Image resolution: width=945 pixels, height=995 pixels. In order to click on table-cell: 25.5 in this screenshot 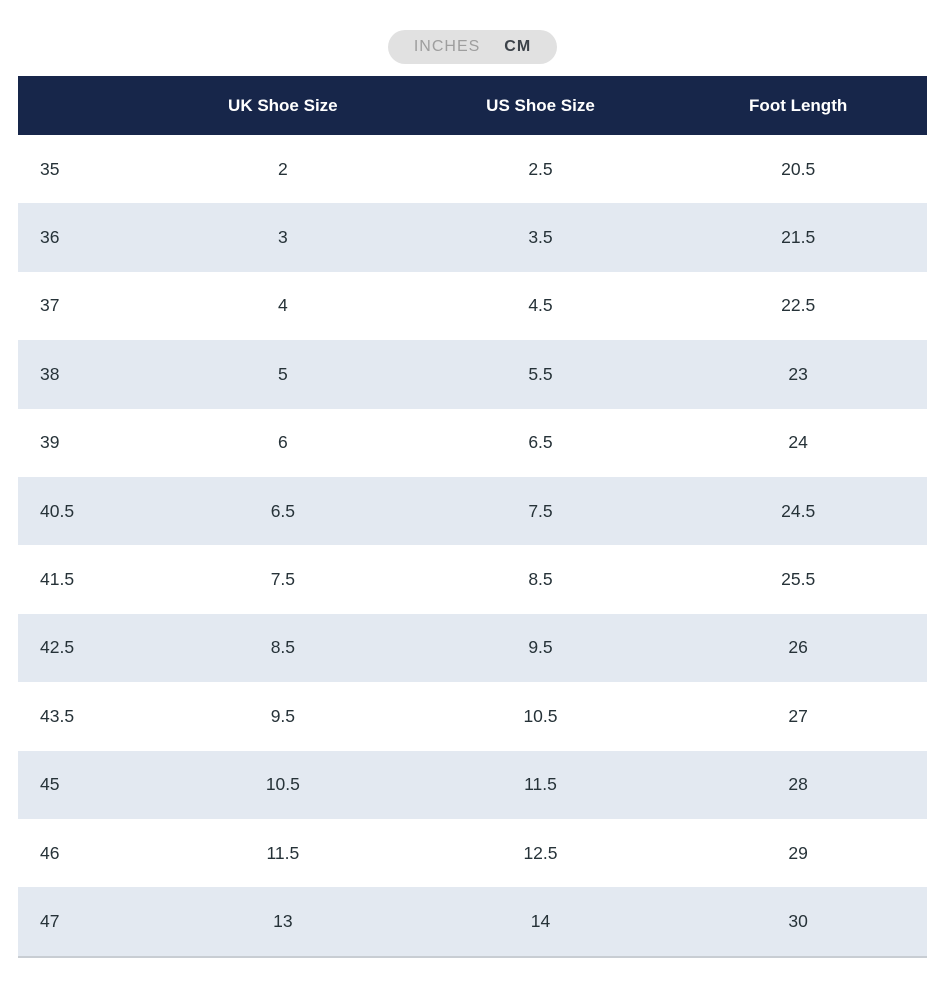, I will do `click(798, 579)`.